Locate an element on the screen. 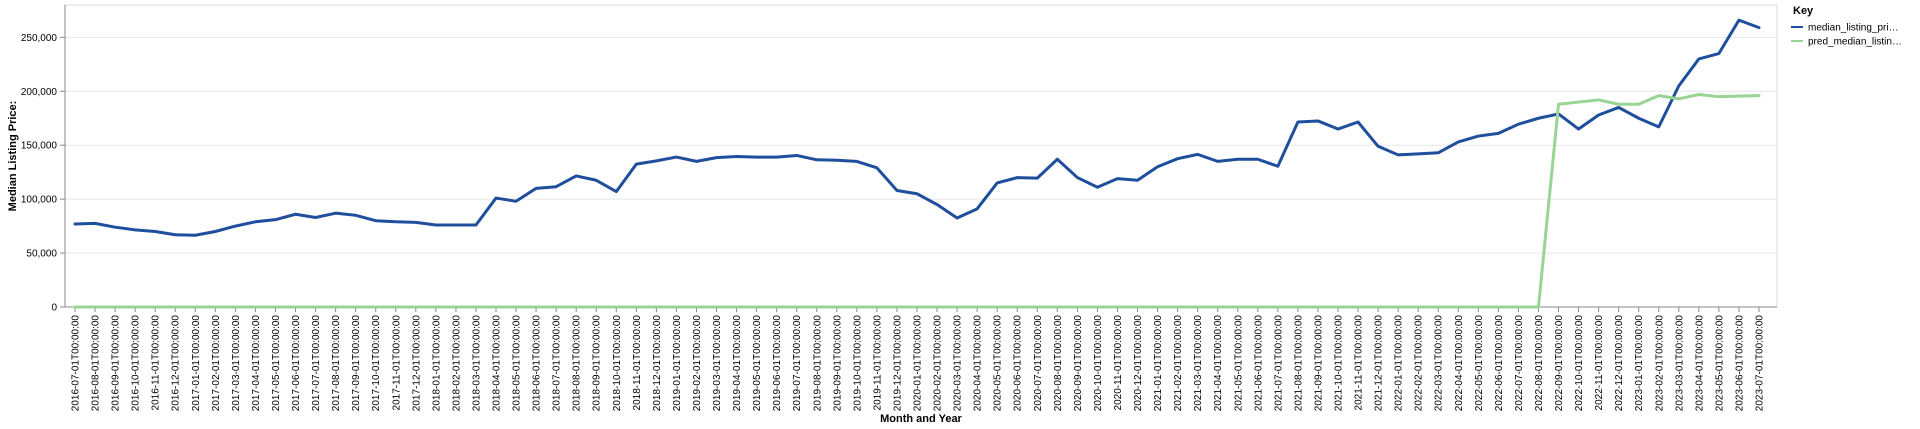 Image resolution: width=1920 pixels, height=429 pixels. y-tick-label: 100,000 is located at coordinates (39, 200).